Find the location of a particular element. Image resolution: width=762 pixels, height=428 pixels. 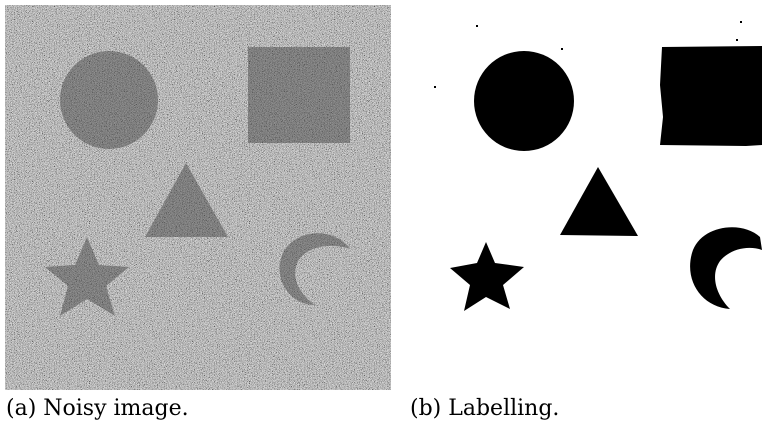

label-square is located at coordinates (711, 96).